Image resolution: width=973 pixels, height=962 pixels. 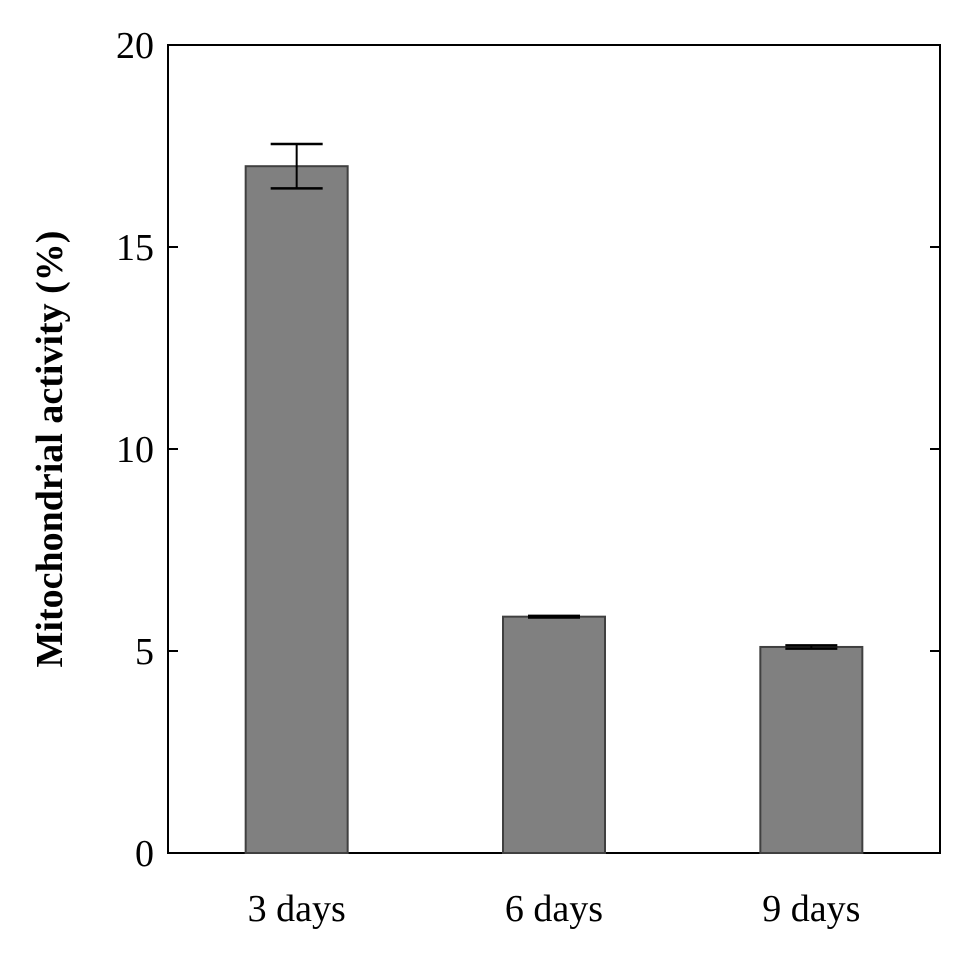 I want to click on x-axis-labels: 3 days 6 days 9 days, so click(x=554, y=909).